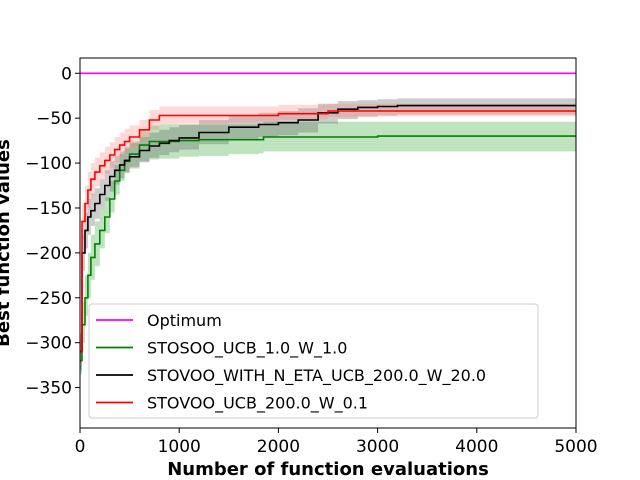  What do you see at coordinates (575, 447) in the screenshot?
I see `x-tick-label: 5000` at bounding box center [575, 447].